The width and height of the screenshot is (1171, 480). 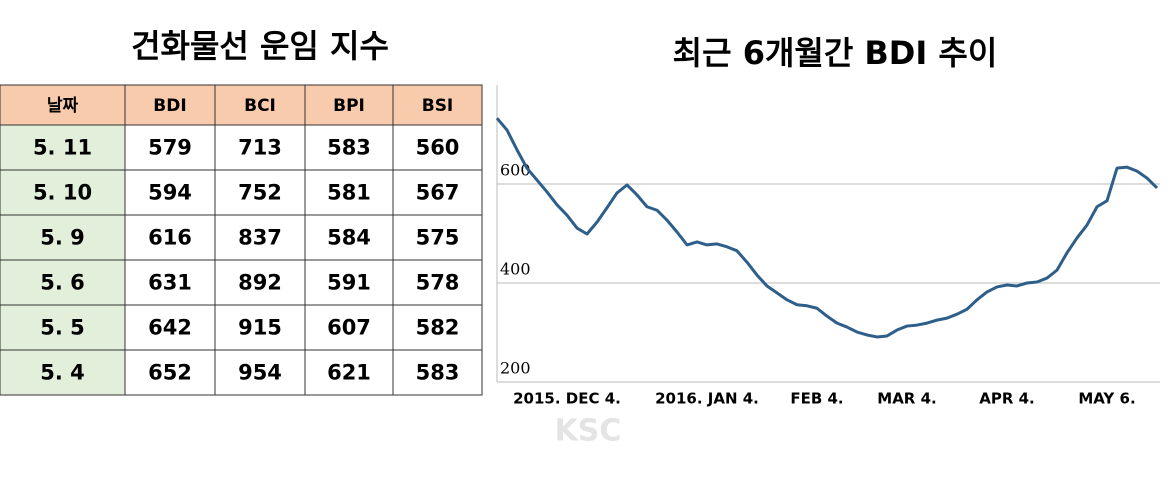 What do you see at coordinates (906, 399) in the screenshot?
I see `x-tick-label: MAR 4.` at bounding box center [906, 399].